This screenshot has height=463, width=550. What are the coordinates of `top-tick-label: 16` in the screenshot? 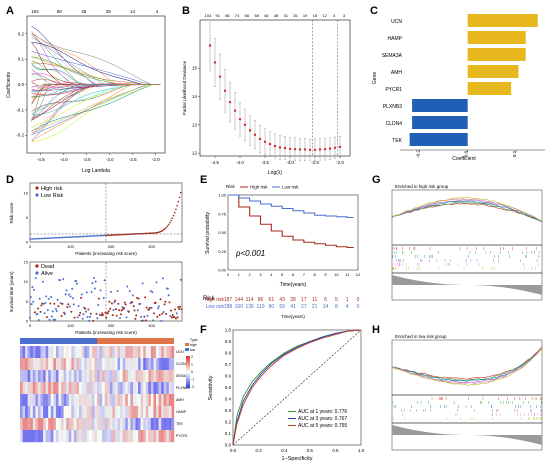 It's located at (315, 15).